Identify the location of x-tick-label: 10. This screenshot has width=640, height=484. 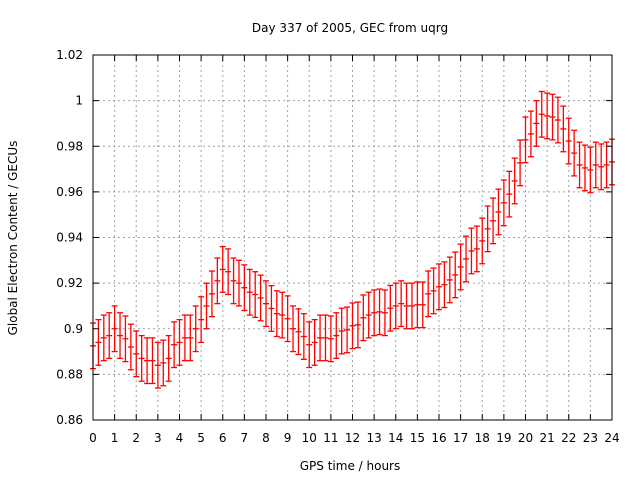
(309, 438).